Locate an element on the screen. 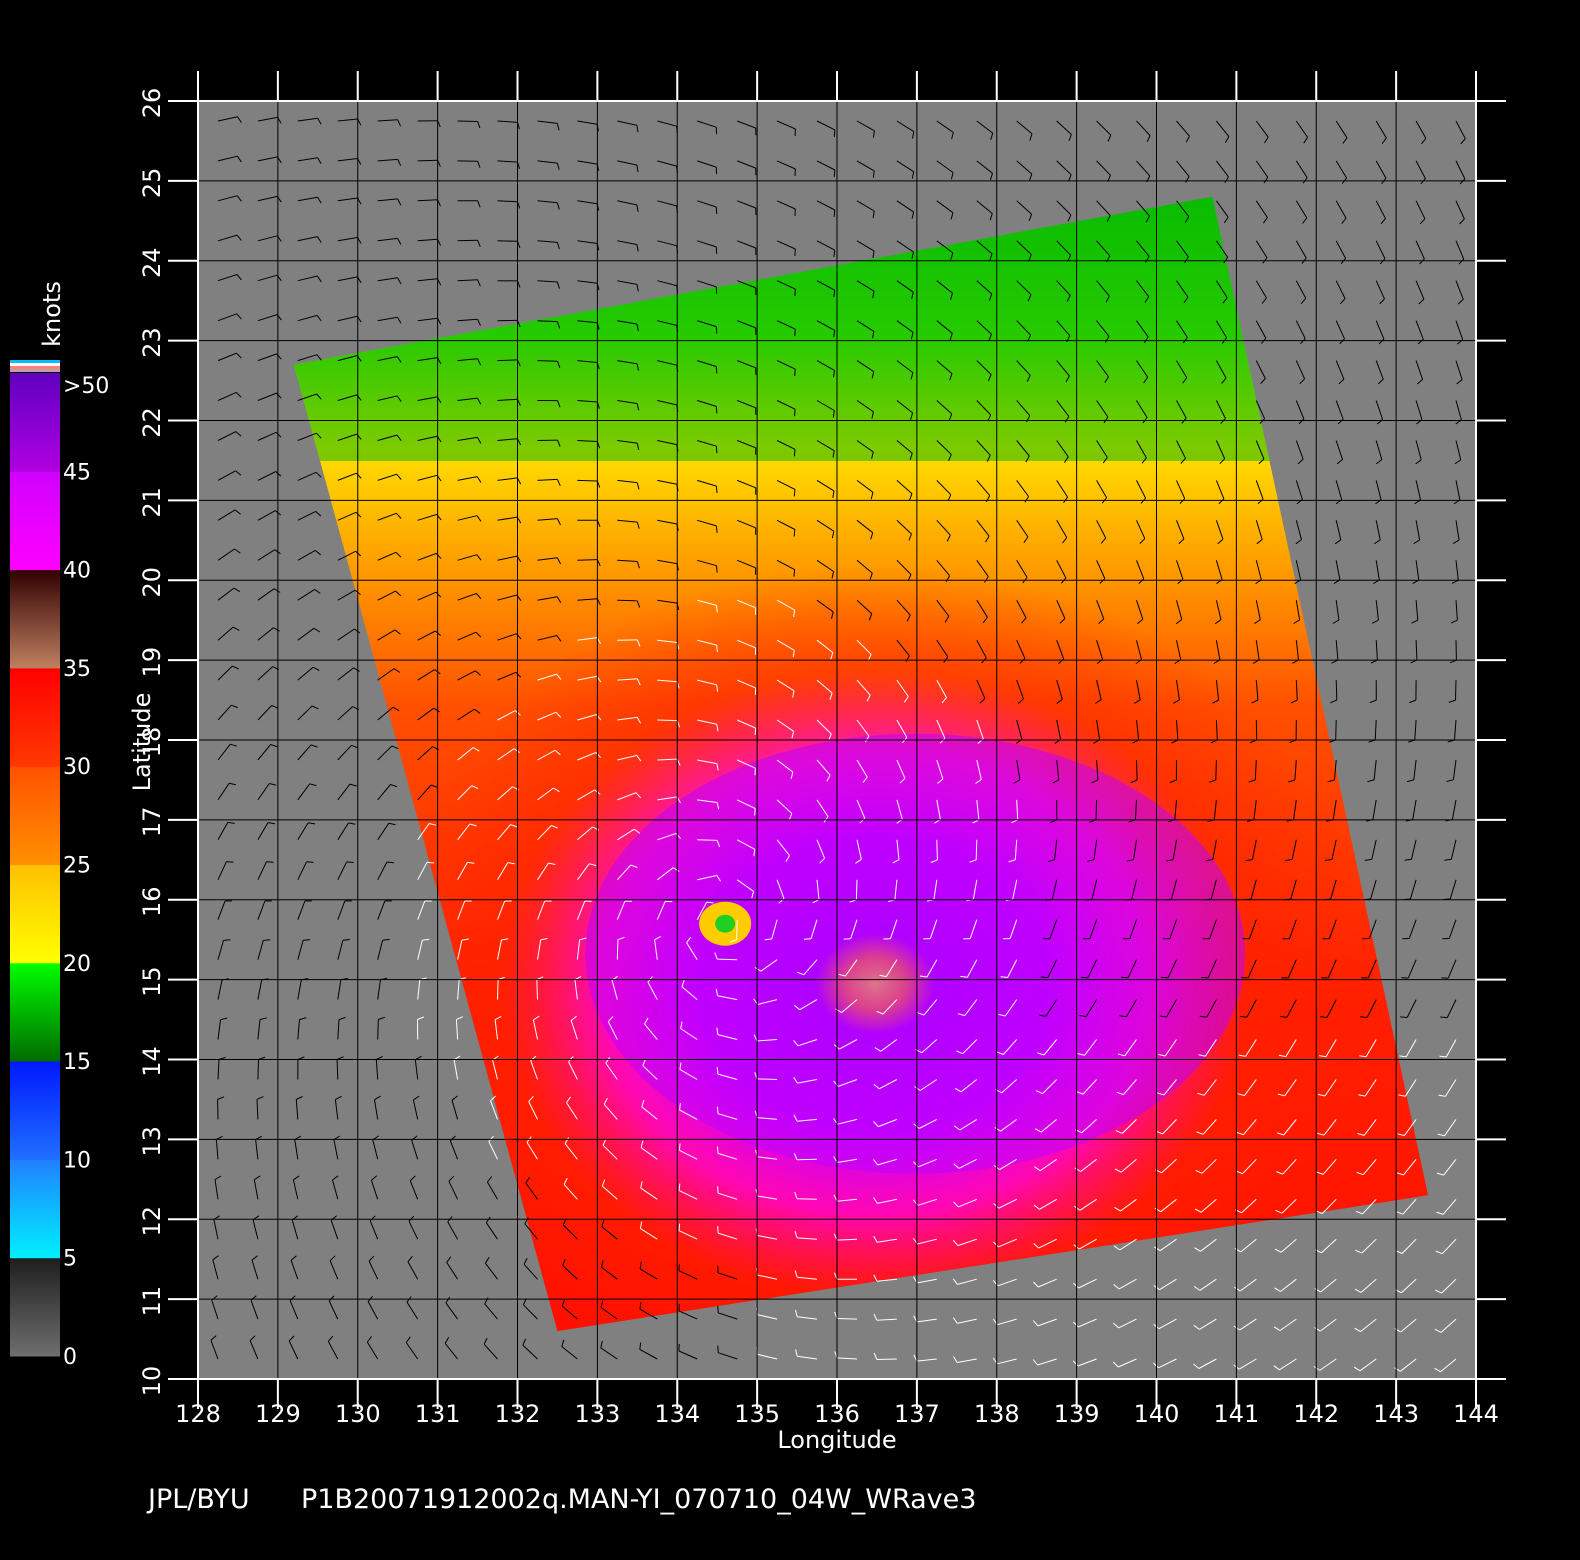 This screenshot has height=1560, width=1580. colorbar-segment is located at coordinates (35, 914).